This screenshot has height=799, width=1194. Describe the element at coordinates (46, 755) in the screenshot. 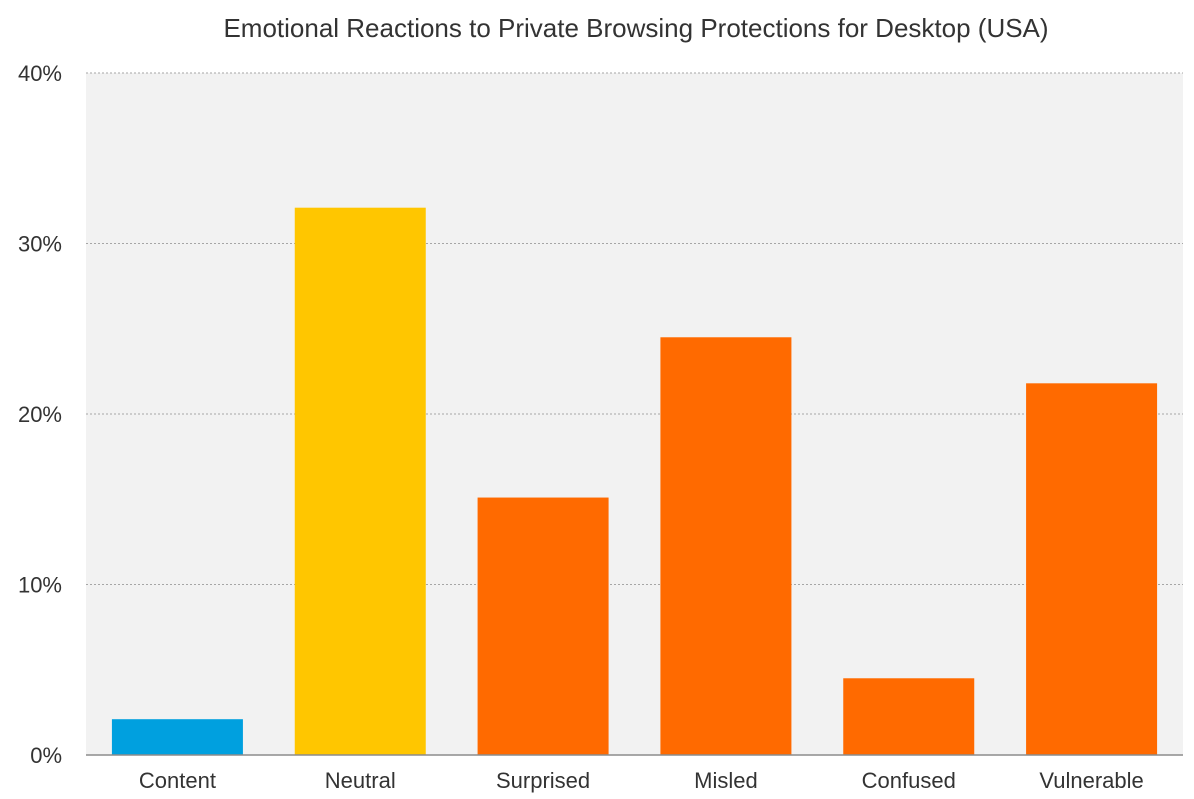

I see `y-tick-label: 0%` at that location.